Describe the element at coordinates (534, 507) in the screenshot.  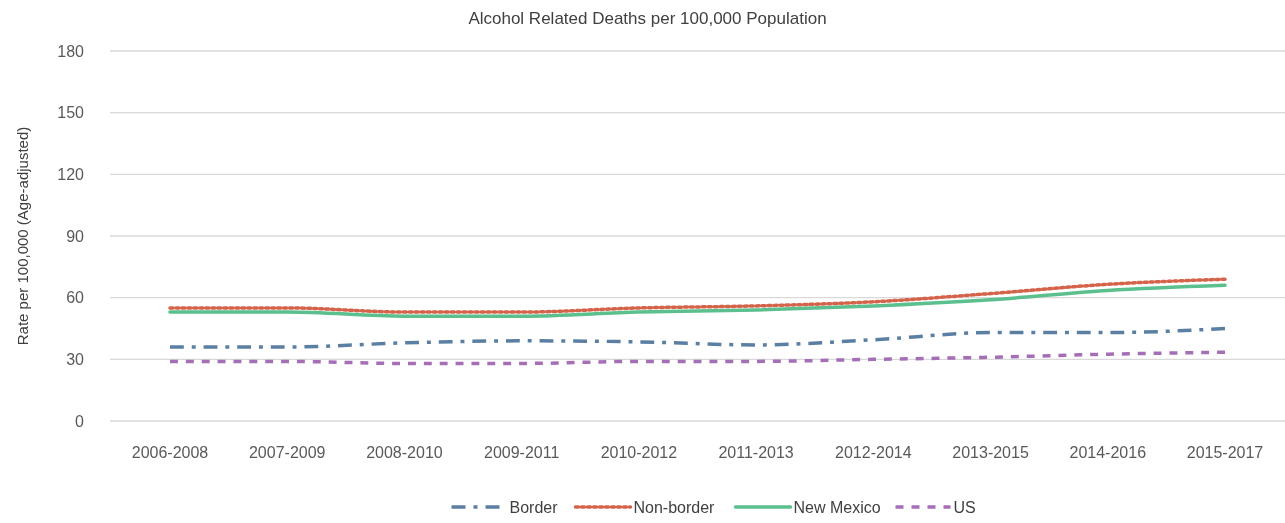
I see `legend-label: Border` at that location.